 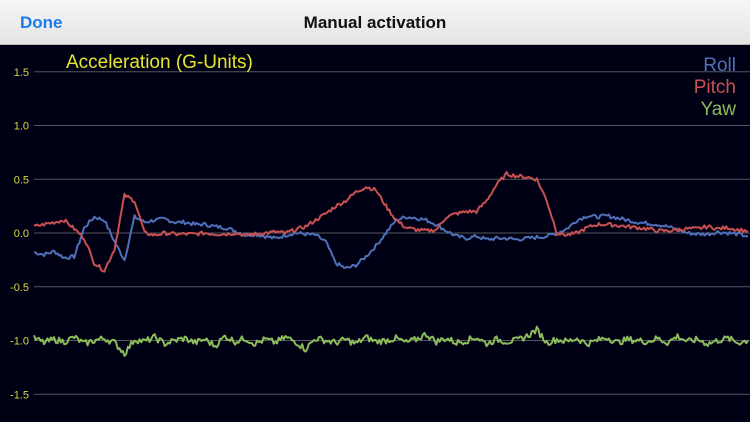 I want to click on chart-legend: Roll Pitch Yaw, so click(x=715, y=88).